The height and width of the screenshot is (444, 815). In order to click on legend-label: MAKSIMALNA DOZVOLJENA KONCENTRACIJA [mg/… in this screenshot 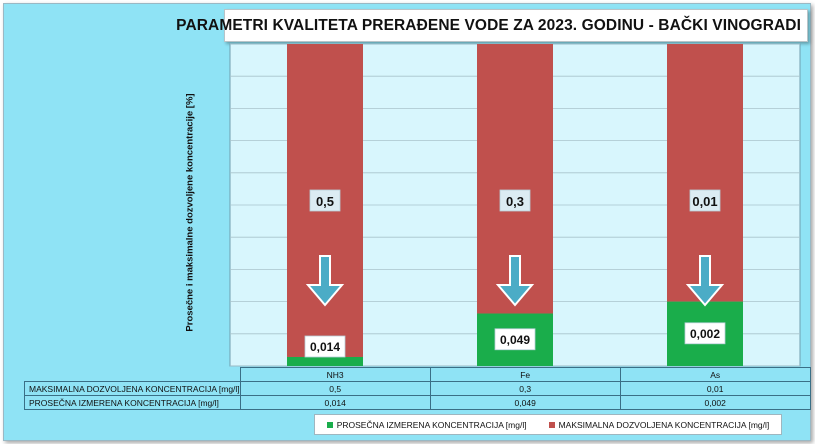, I will do `click(664, 424)`.